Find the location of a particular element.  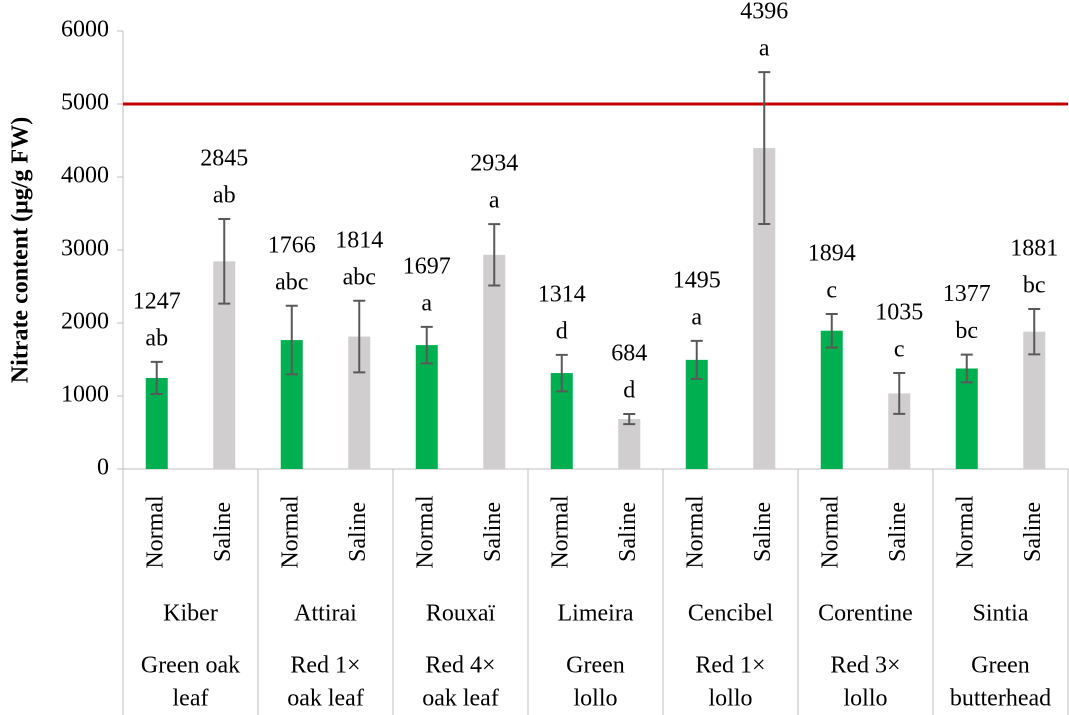

y-tick-label: 1000 is located at coordinates (85, 395).